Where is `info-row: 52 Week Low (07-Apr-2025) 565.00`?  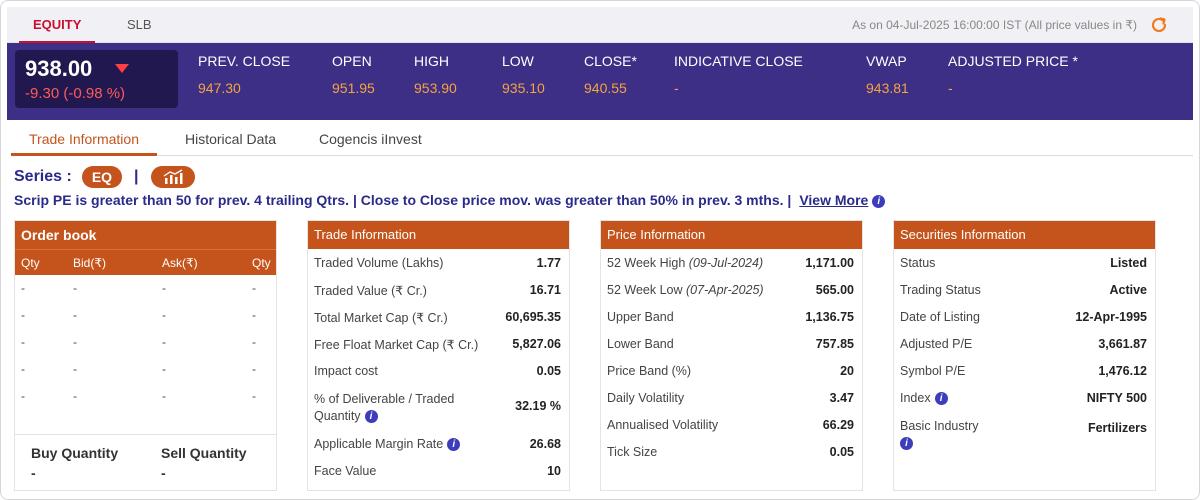
info-row: 52 Week Low (07-Apr-2025) 565.00 is located at coordinates (731, 289).